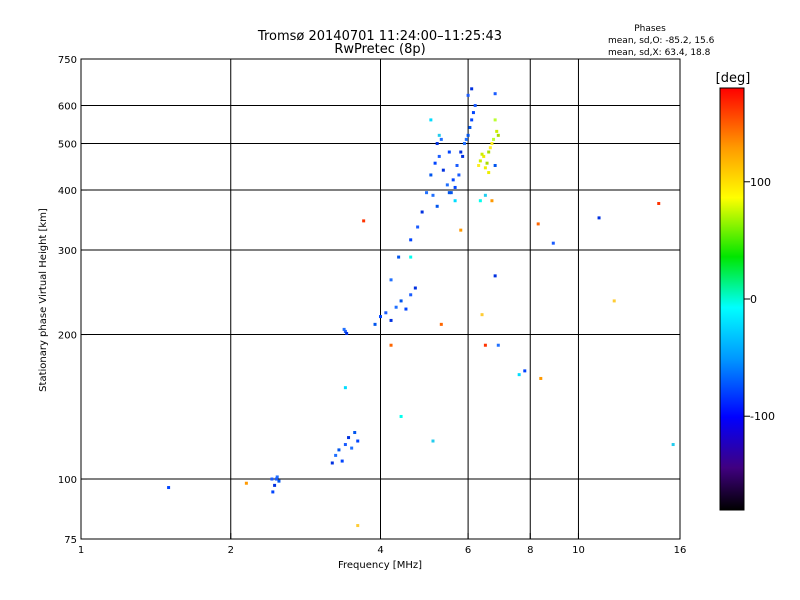  What do you see at coordinates (231, 550) in the screenshot?
I see `x-tick-label: 2` at bounding box center [231, 550].